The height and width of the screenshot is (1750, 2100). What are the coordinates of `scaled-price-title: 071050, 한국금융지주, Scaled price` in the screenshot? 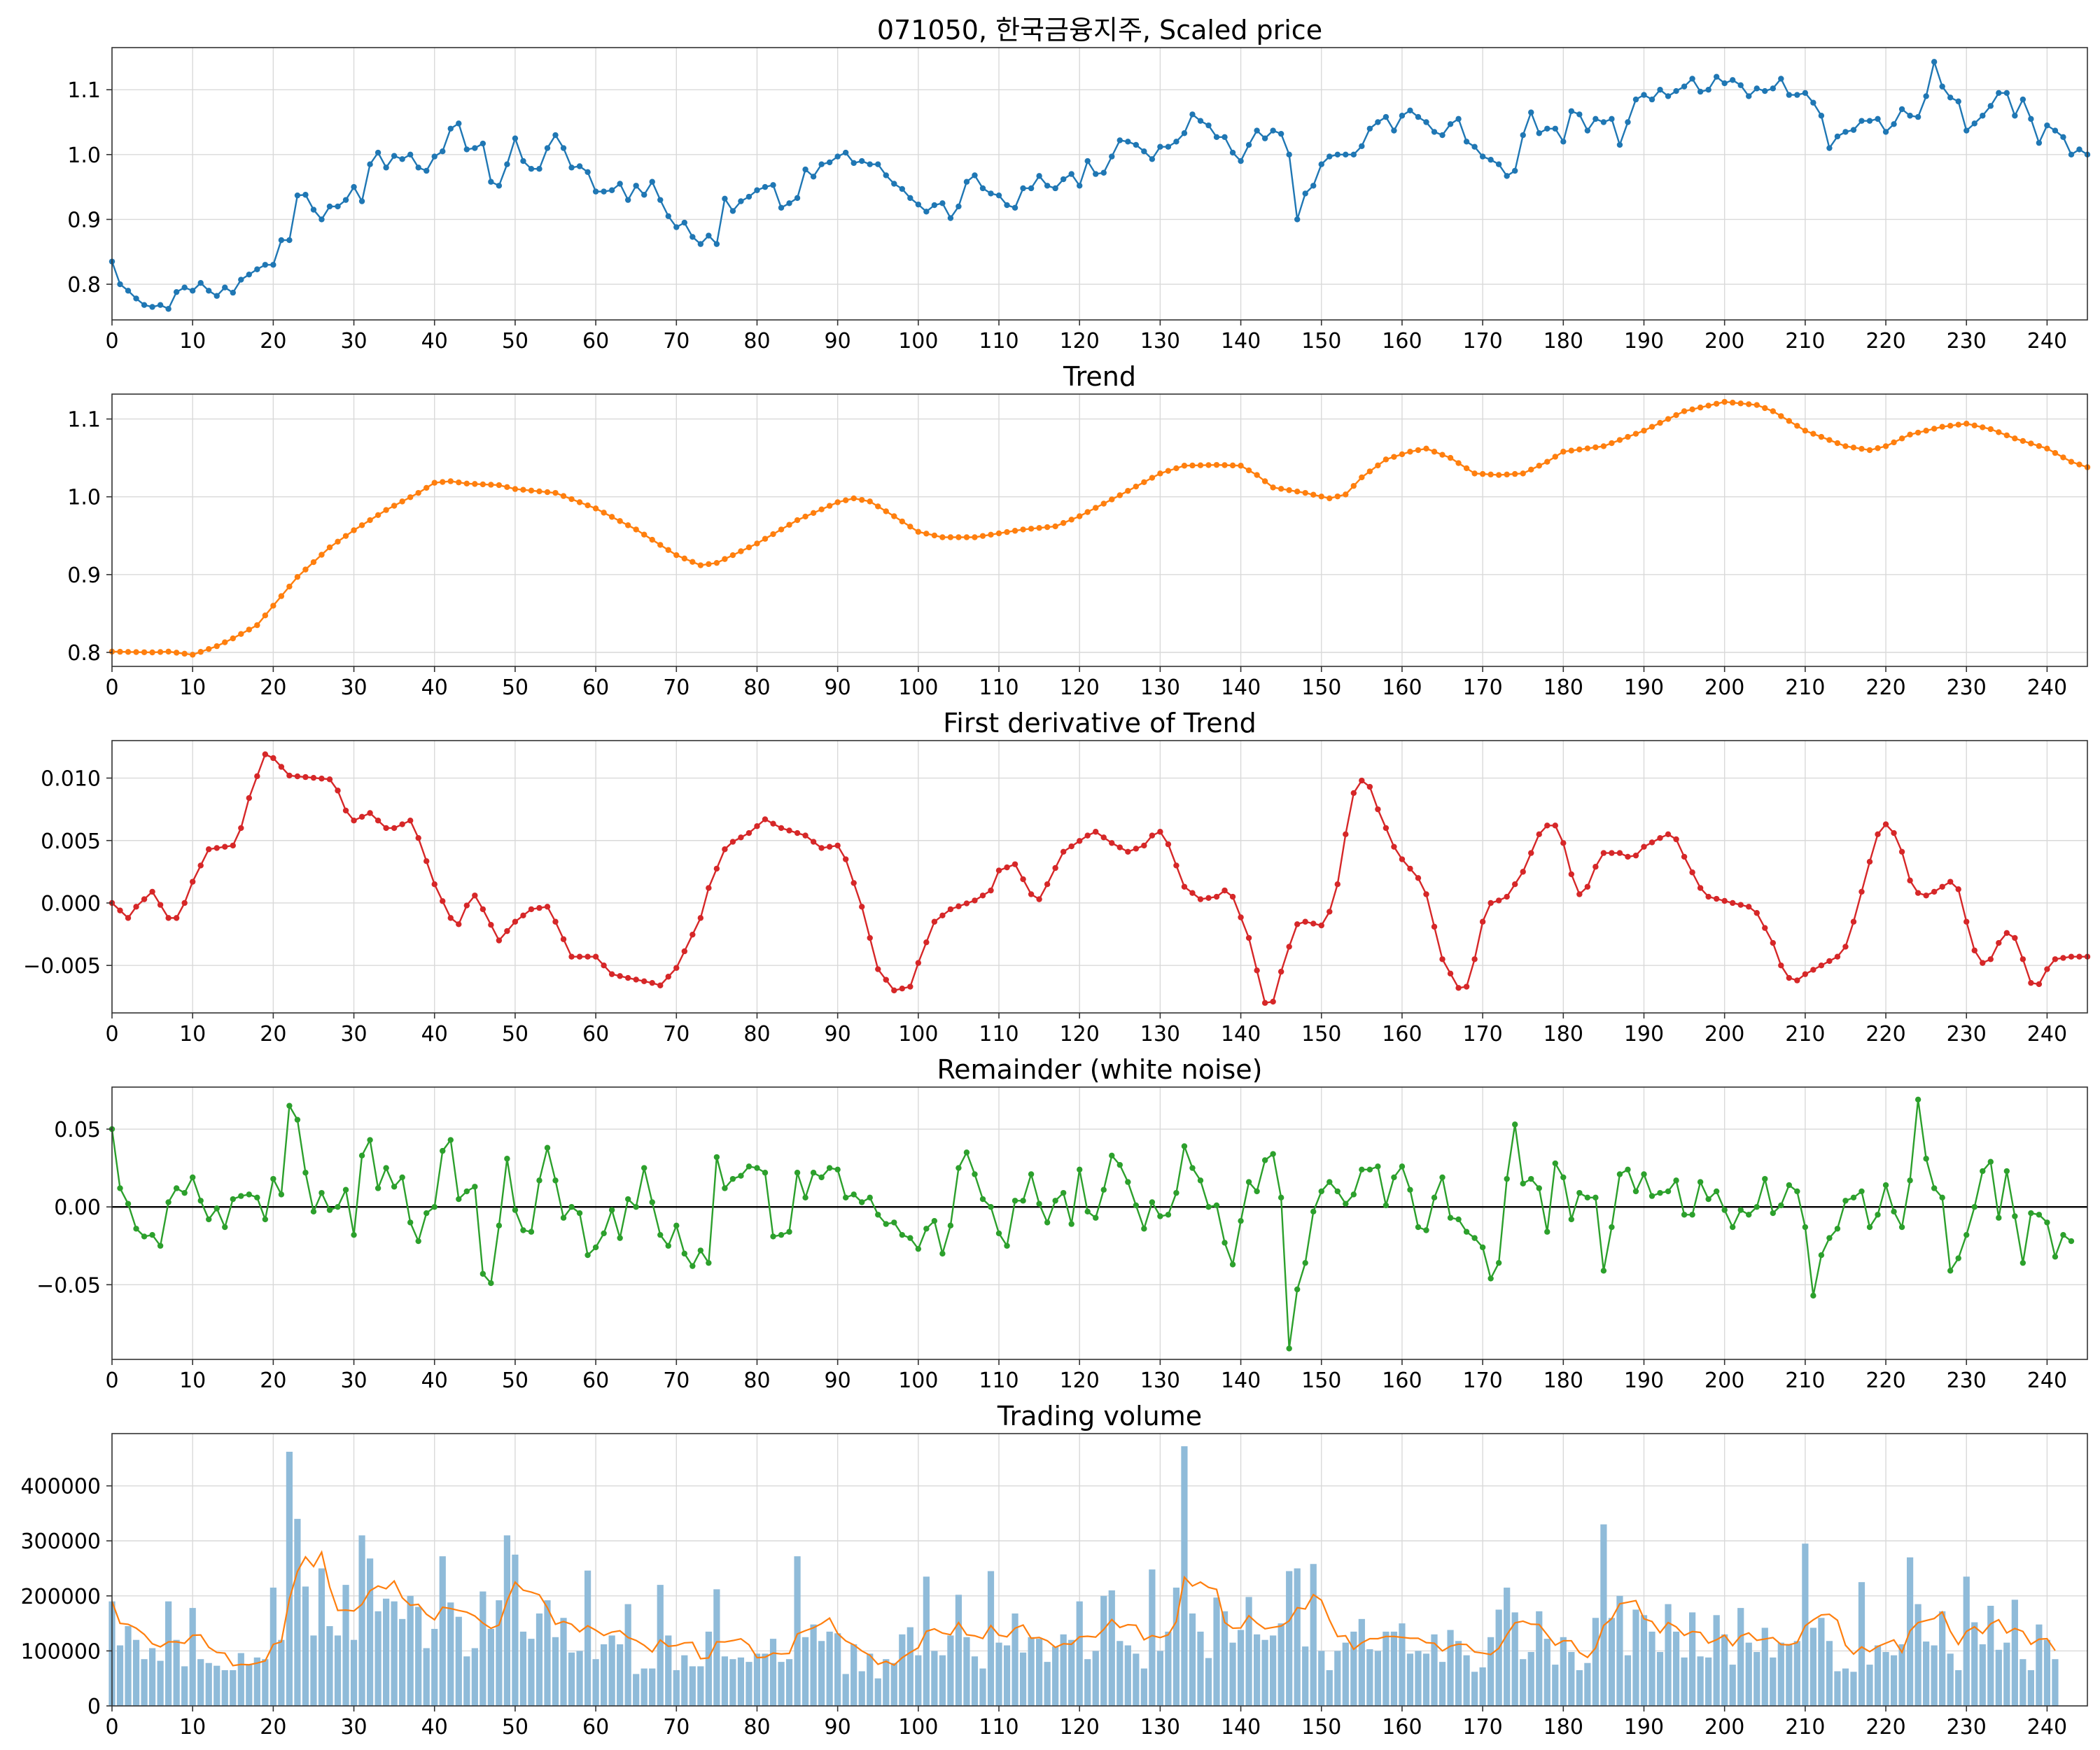 It's located at (1099, 30).